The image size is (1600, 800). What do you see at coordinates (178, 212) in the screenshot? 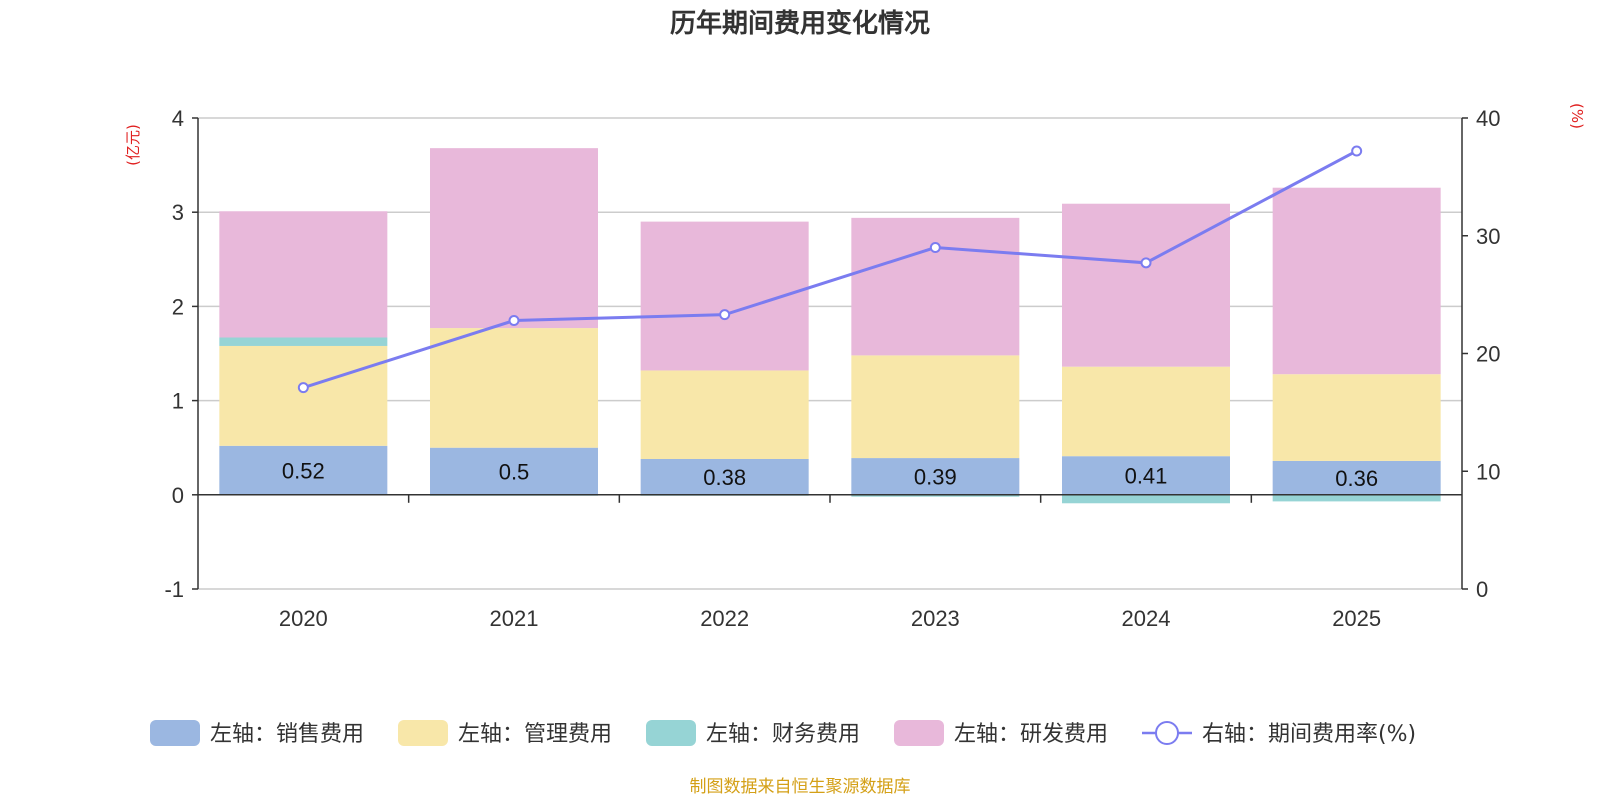
I see `left-tick-label: 3` at bounding box center [178, 212].